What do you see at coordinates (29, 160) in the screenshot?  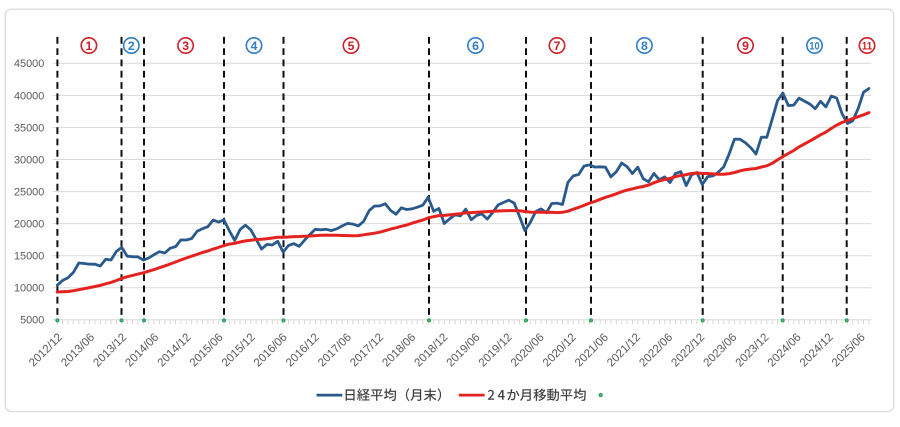 I see `svg-text: 30000` at bounding box center [29, 160].